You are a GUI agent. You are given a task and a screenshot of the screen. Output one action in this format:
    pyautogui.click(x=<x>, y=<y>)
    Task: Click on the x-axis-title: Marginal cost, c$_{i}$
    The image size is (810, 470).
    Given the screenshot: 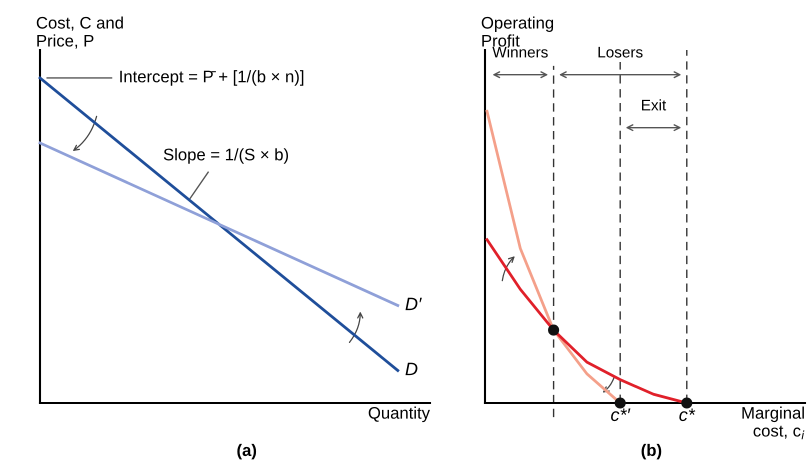 What is the action you would take?
    pyautogui.click(x=773, y=423)
    